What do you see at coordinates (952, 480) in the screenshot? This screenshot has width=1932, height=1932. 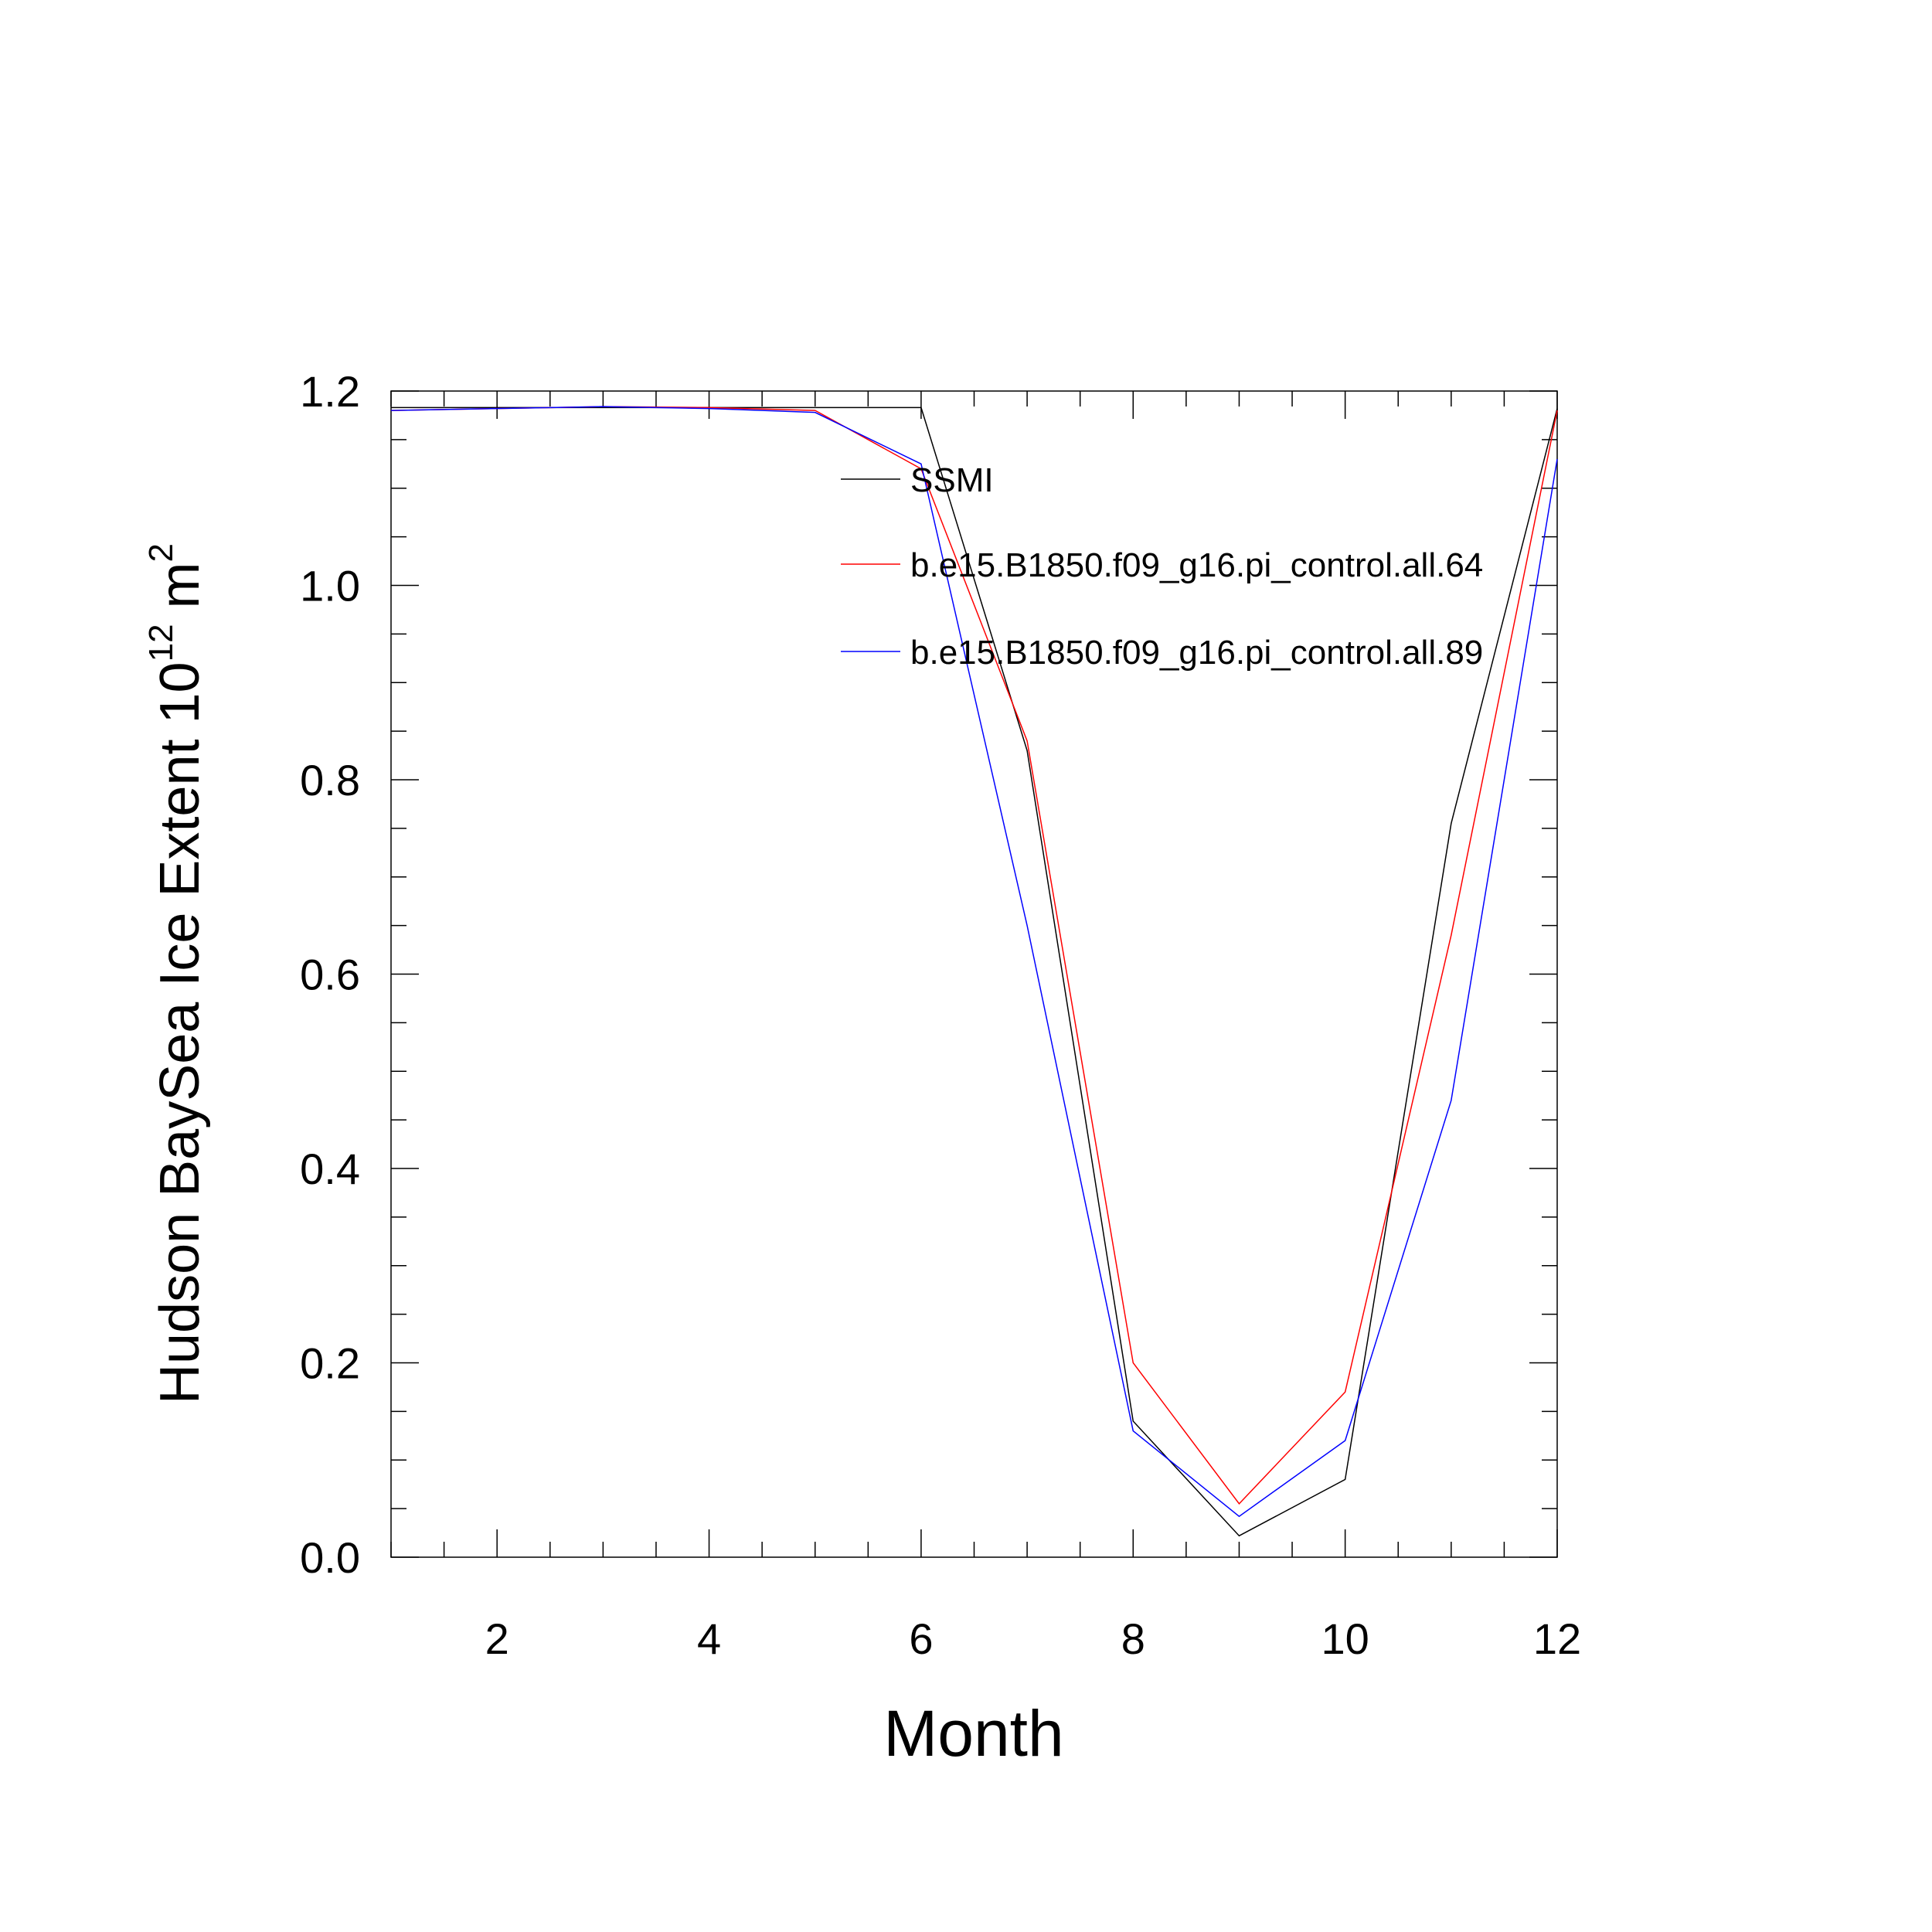 I see `legend-label-1: SSMI` at bounding box center [952, 480].